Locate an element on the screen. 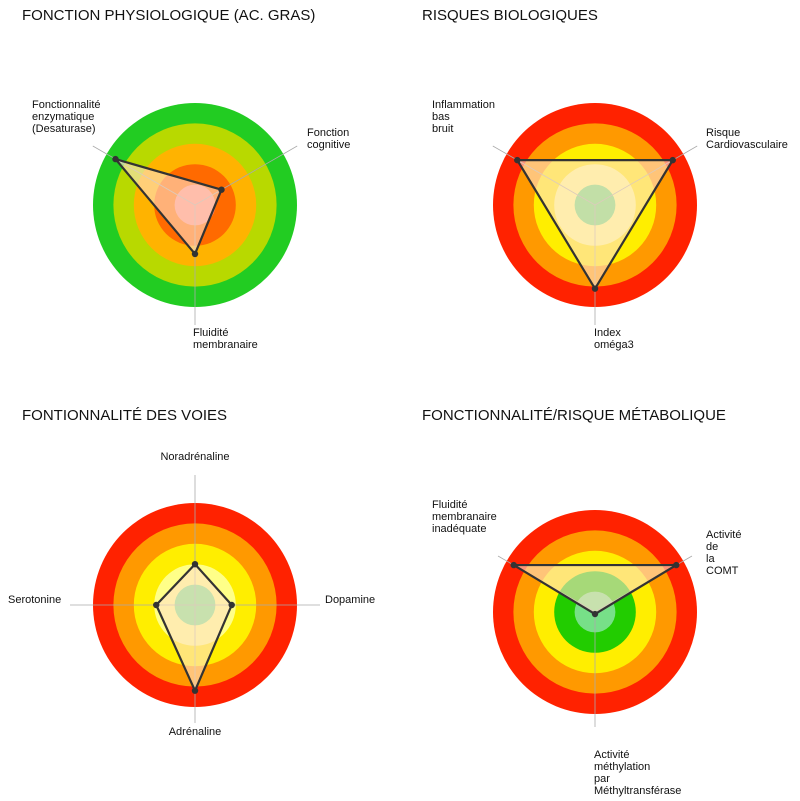 The width and height of the screenshot is (800, 801). axis-label: inadéquate is located at coordinates (459, 529).